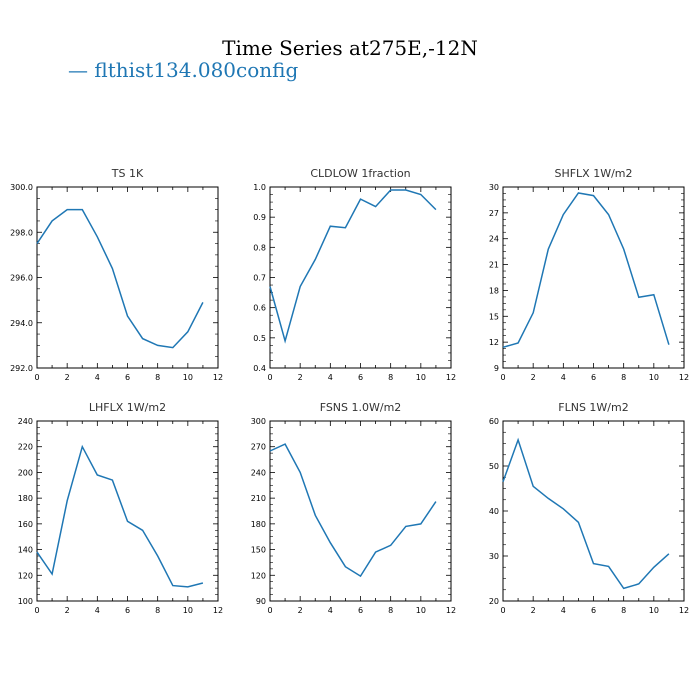  I want to click on panel-title: FSNS 1.0W/m2, so click(361, 407).